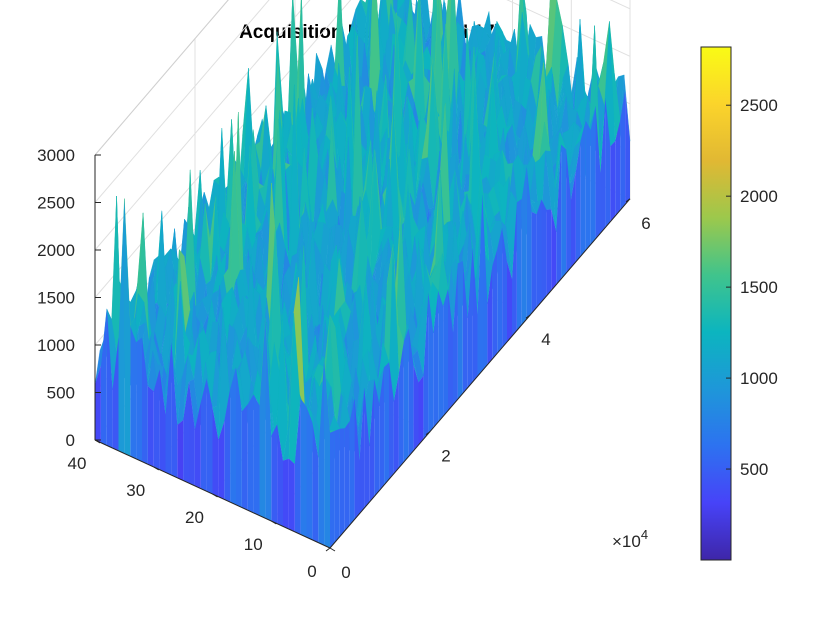  What do you see at coordinates (56, 155) in the screenshot?
I see `z-tick-label: 3000` at bounding box center [56, 155].